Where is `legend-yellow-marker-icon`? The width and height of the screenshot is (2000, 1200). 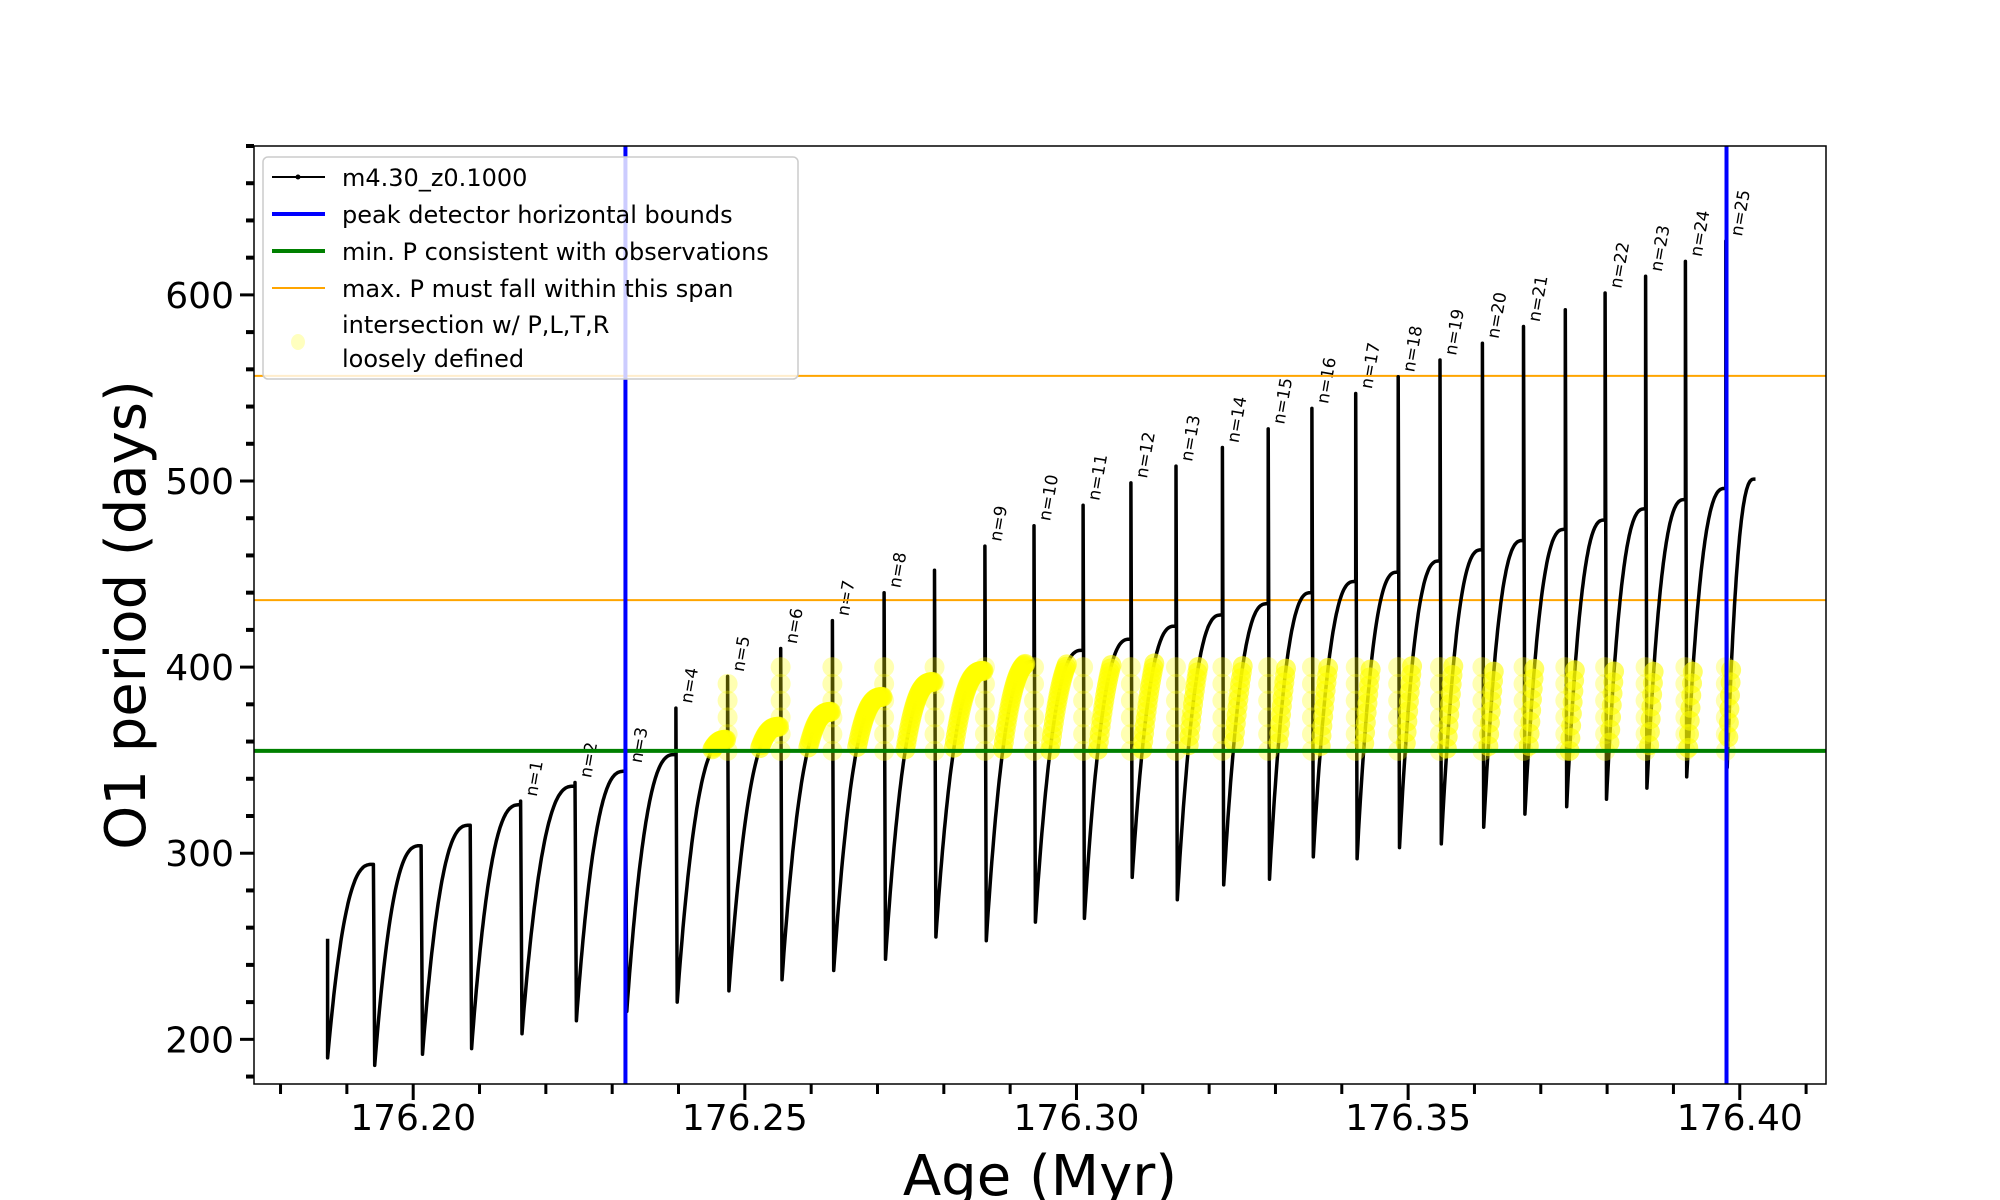
legend-yellow-marker-icon is located at coordinates (298, 342).